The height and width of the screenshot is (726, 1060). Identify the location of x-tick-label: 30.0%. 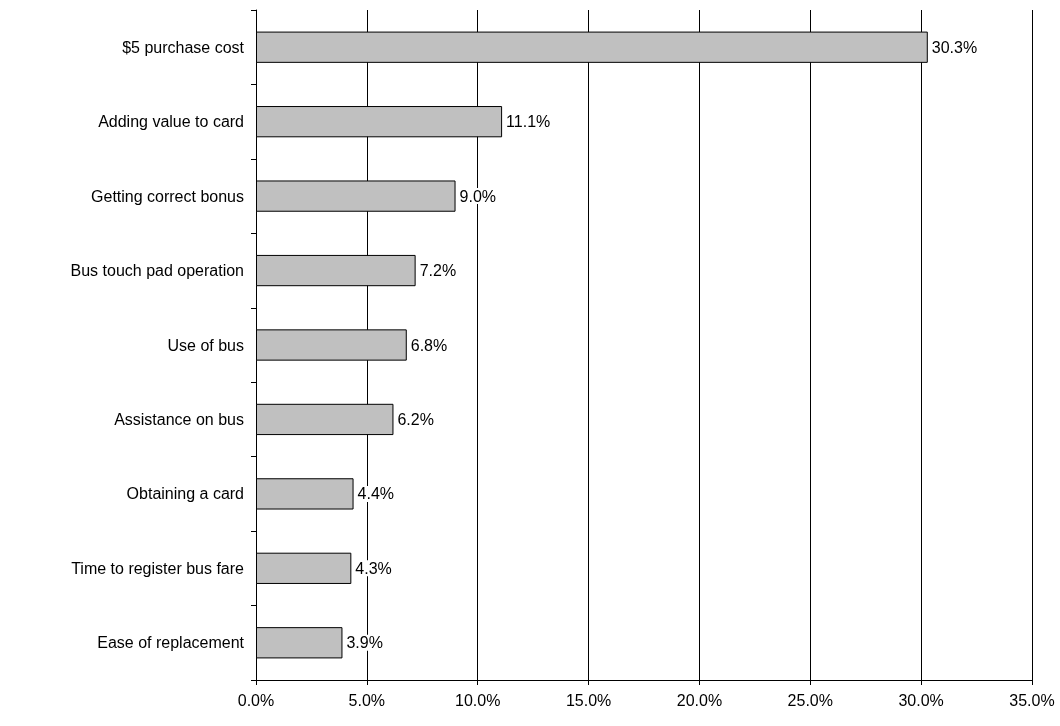
(921, 700).